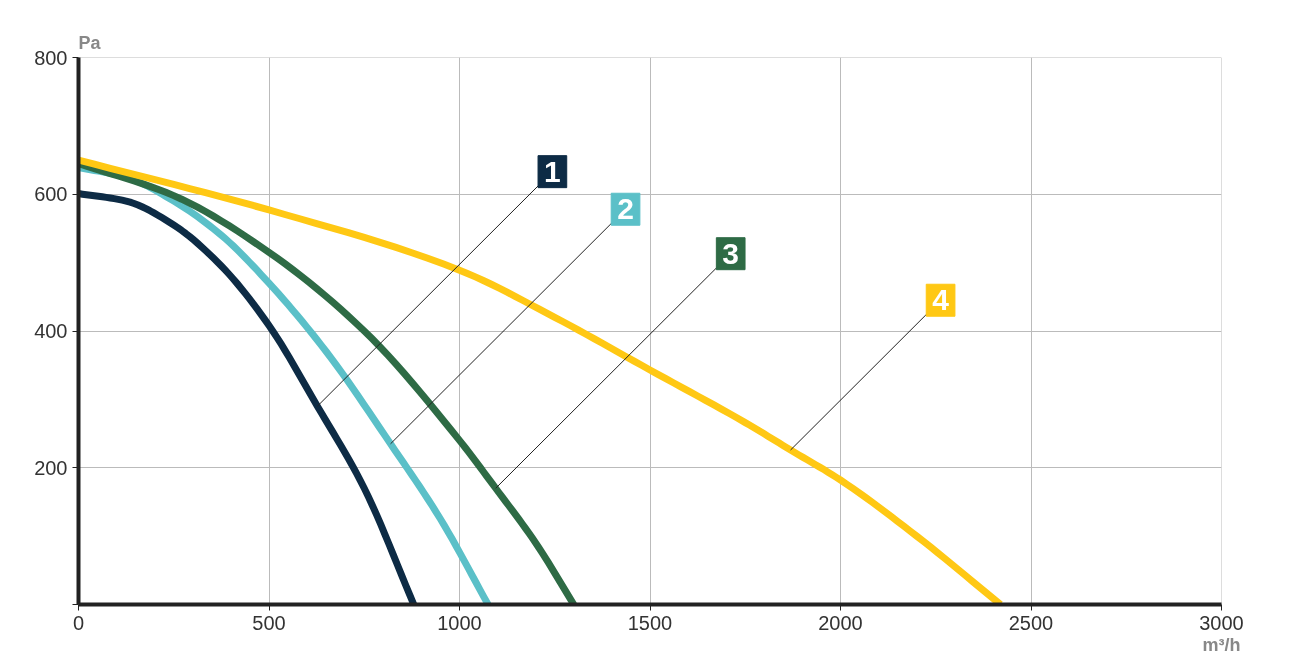 The image size is (1299, 657). I want to click on annotation: 2, so click(625, 209).